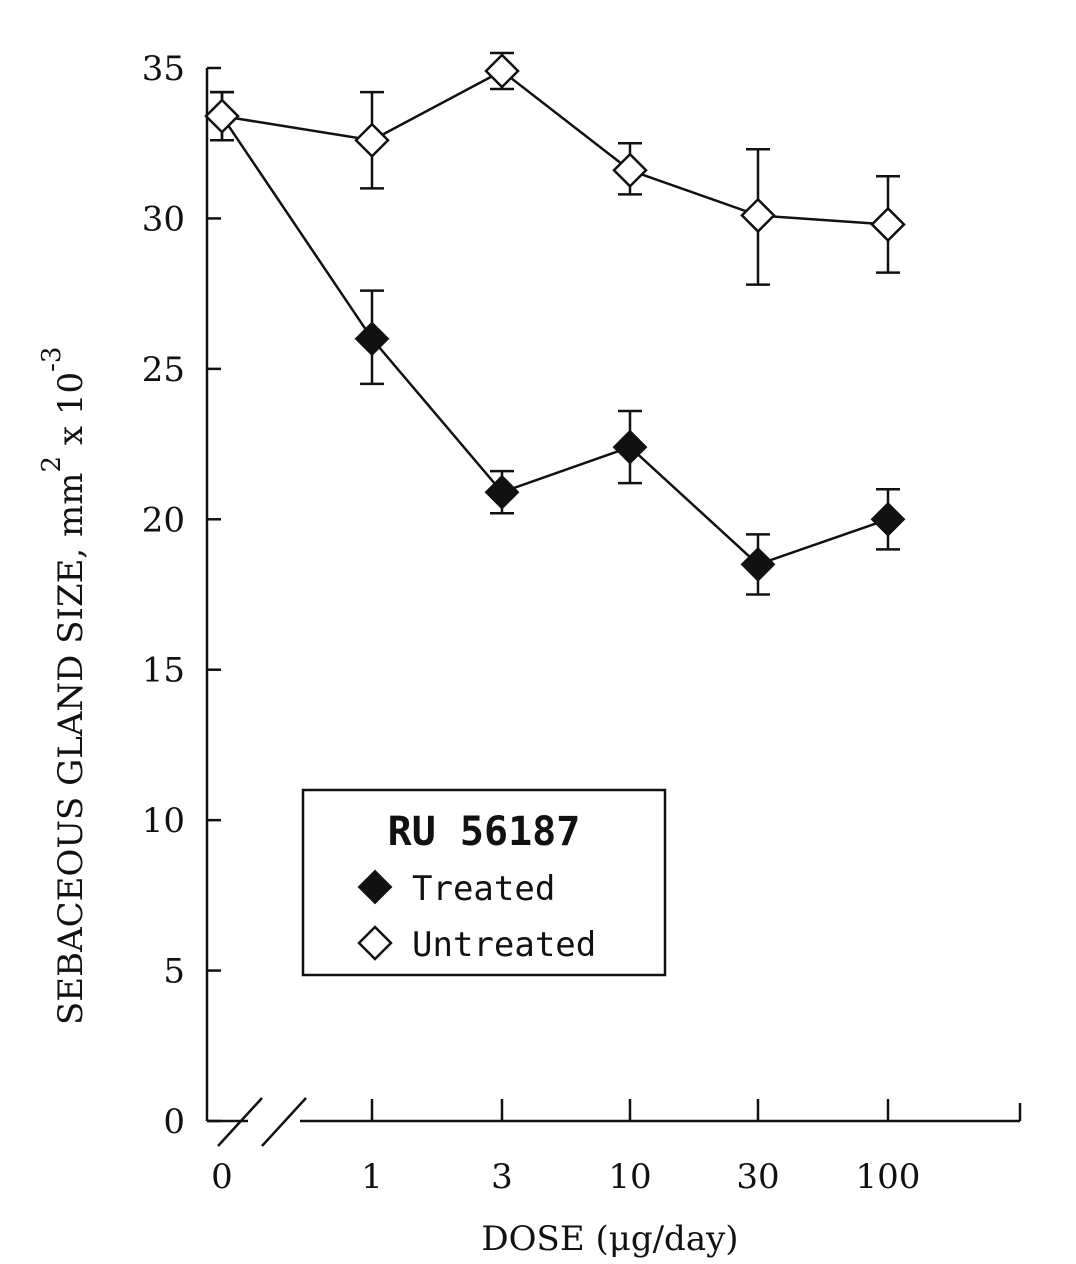 Image resolution: width=1076 pixels, height=1264 pixels. What do you see at coordinates (222, 1177) in the screenshot?
I see `x-tick-label: 0` at bounding box center [222, 1177].